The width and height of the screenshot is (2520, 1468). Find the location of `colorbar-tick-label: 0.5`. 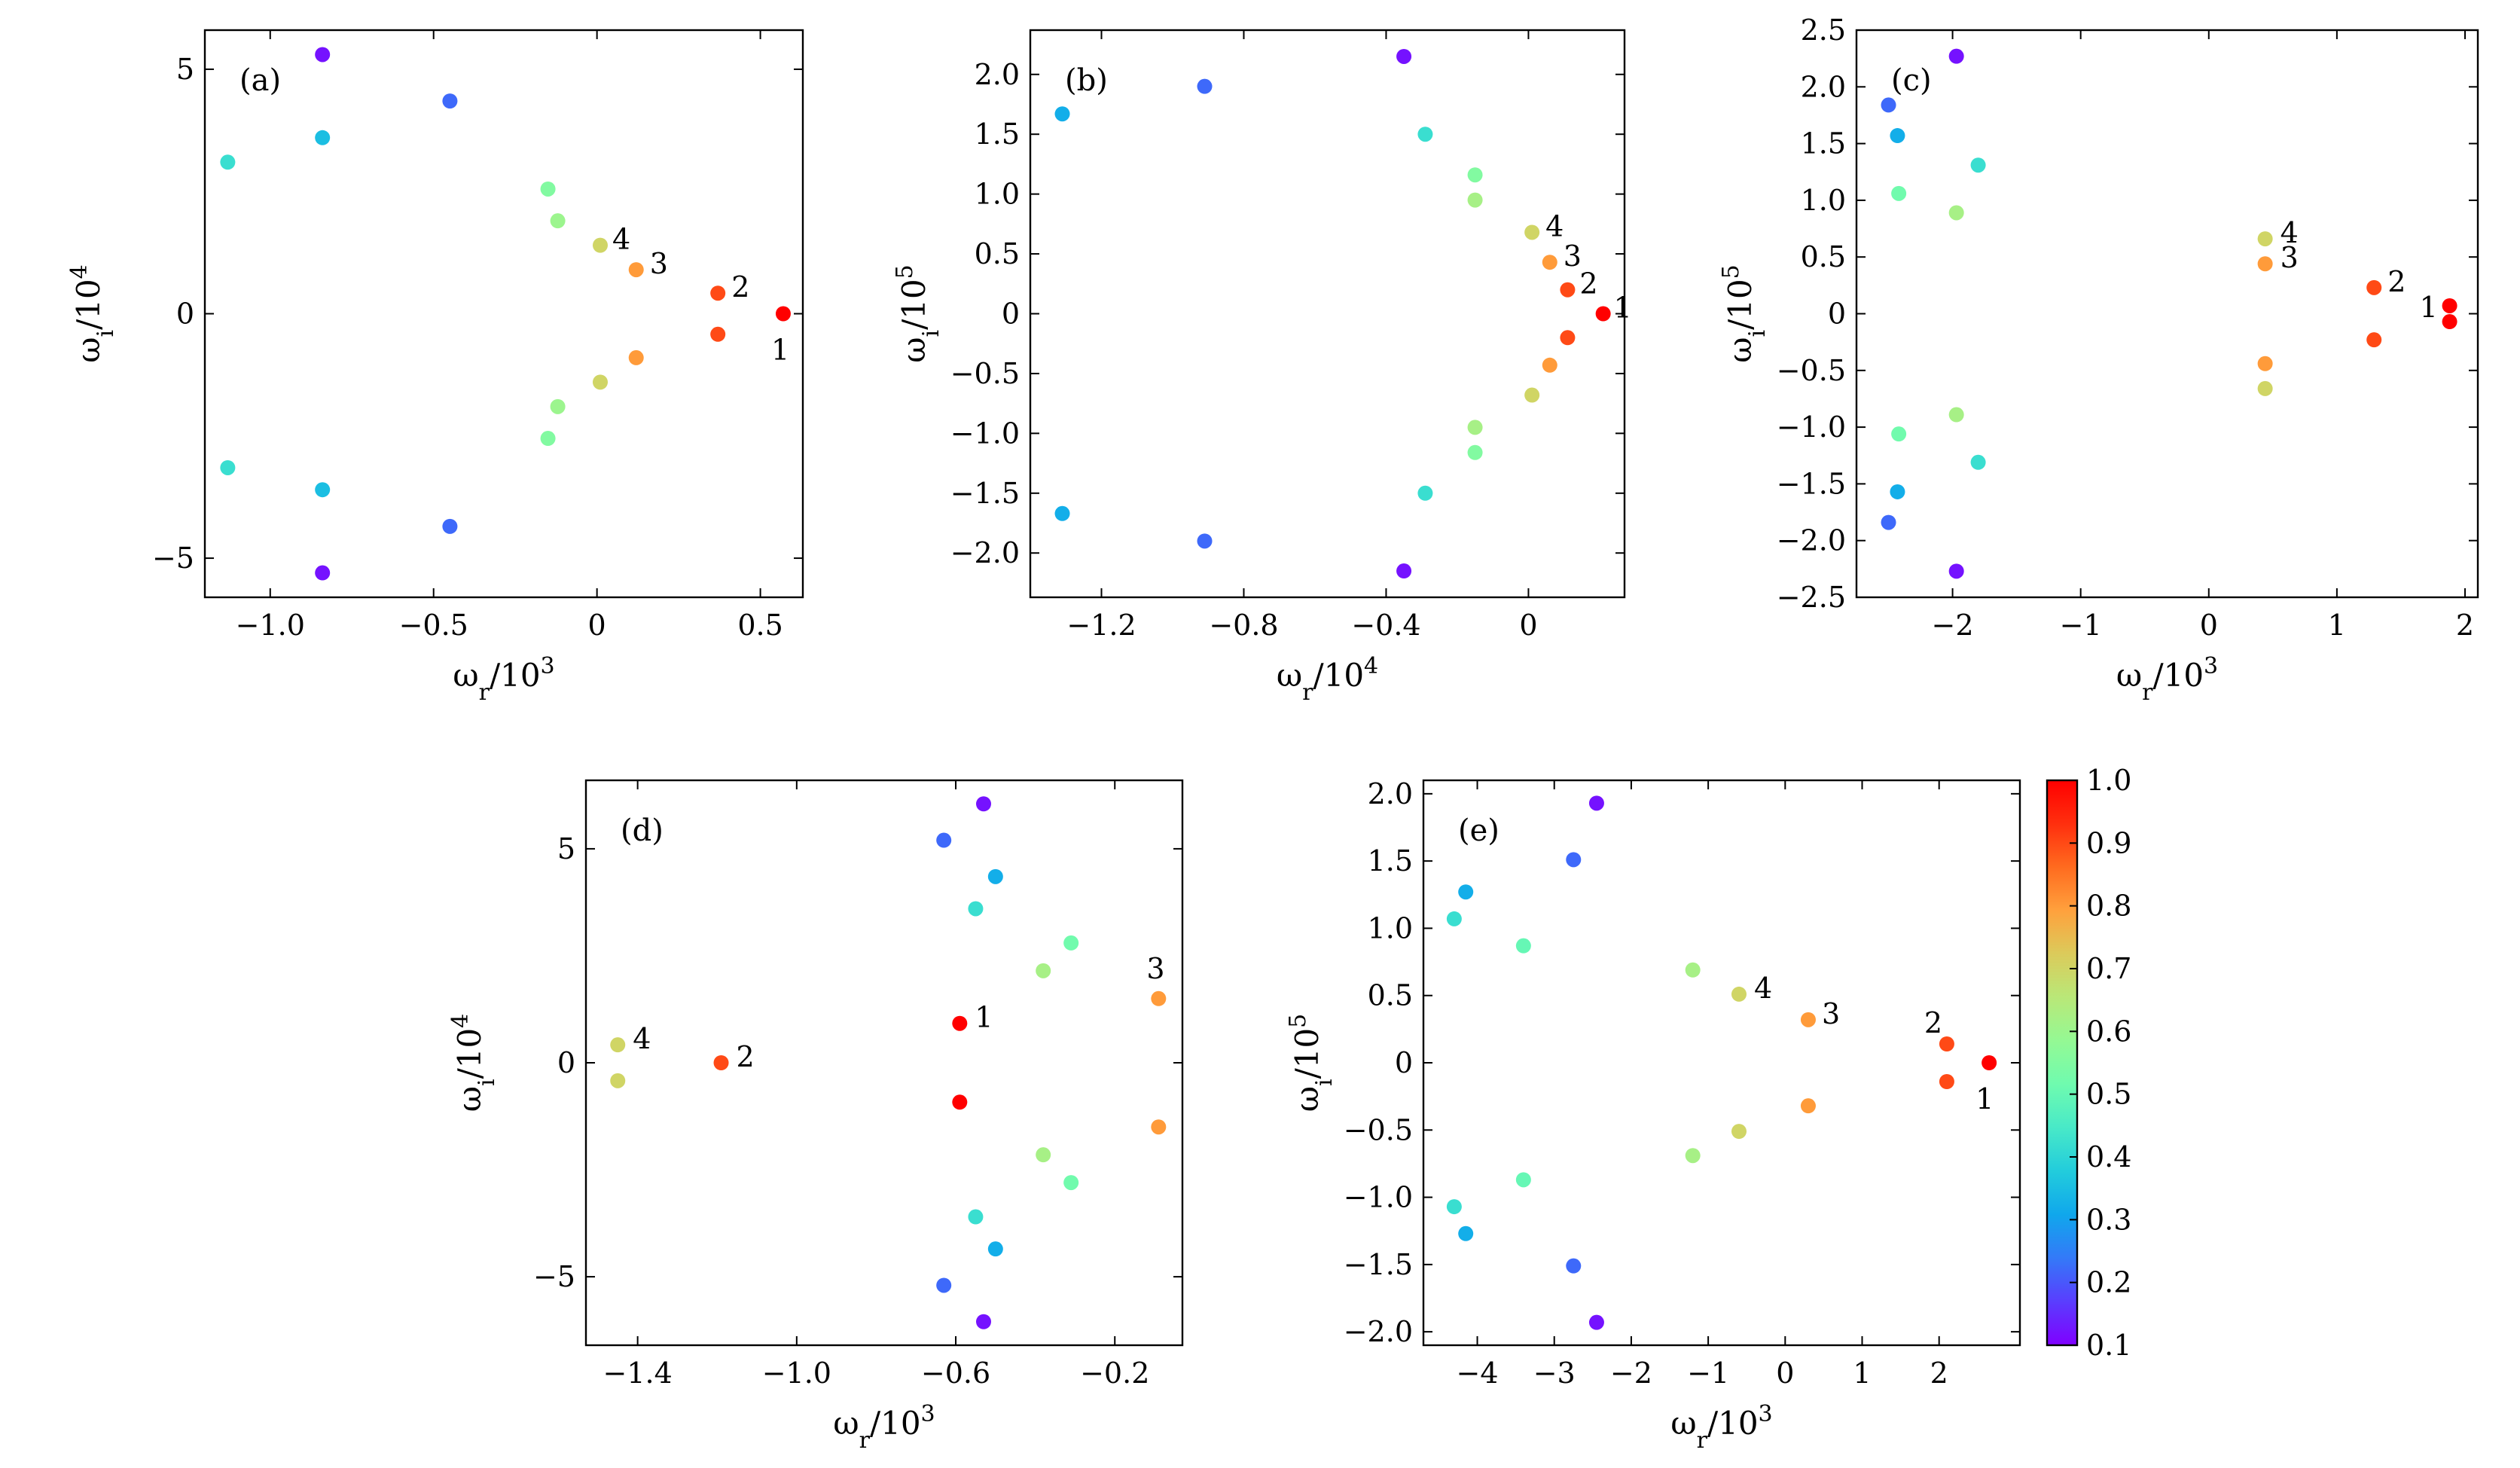

colorbar-tick-label: 0.5 is located at coordinates (2108, 1094).